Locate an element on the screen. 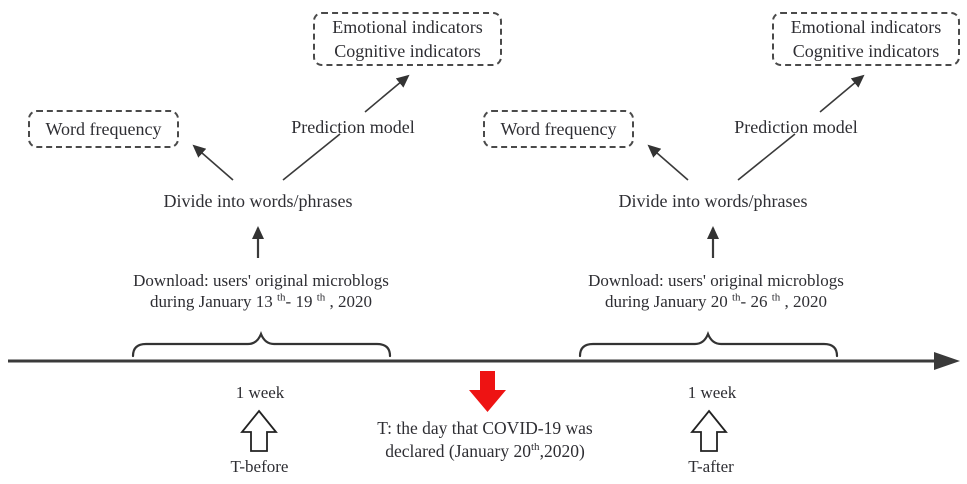 The height and width of the screenshot is (484, 967). word-frequency-box-left: Word frequency is located at coordinates (103, 129).